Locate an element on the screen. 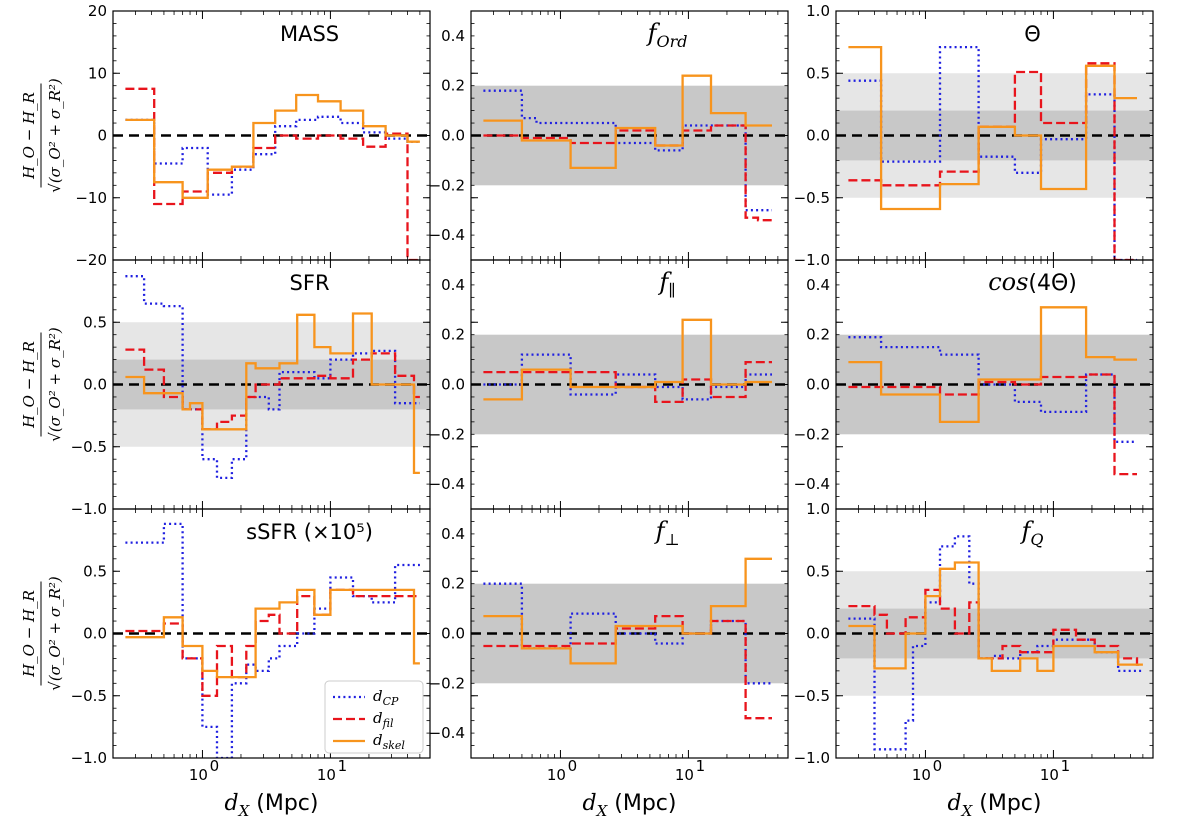  panel-theta: −1.0 −0.5 0.0 0.5 1.0 Θ is located at coordinates (974, 135).